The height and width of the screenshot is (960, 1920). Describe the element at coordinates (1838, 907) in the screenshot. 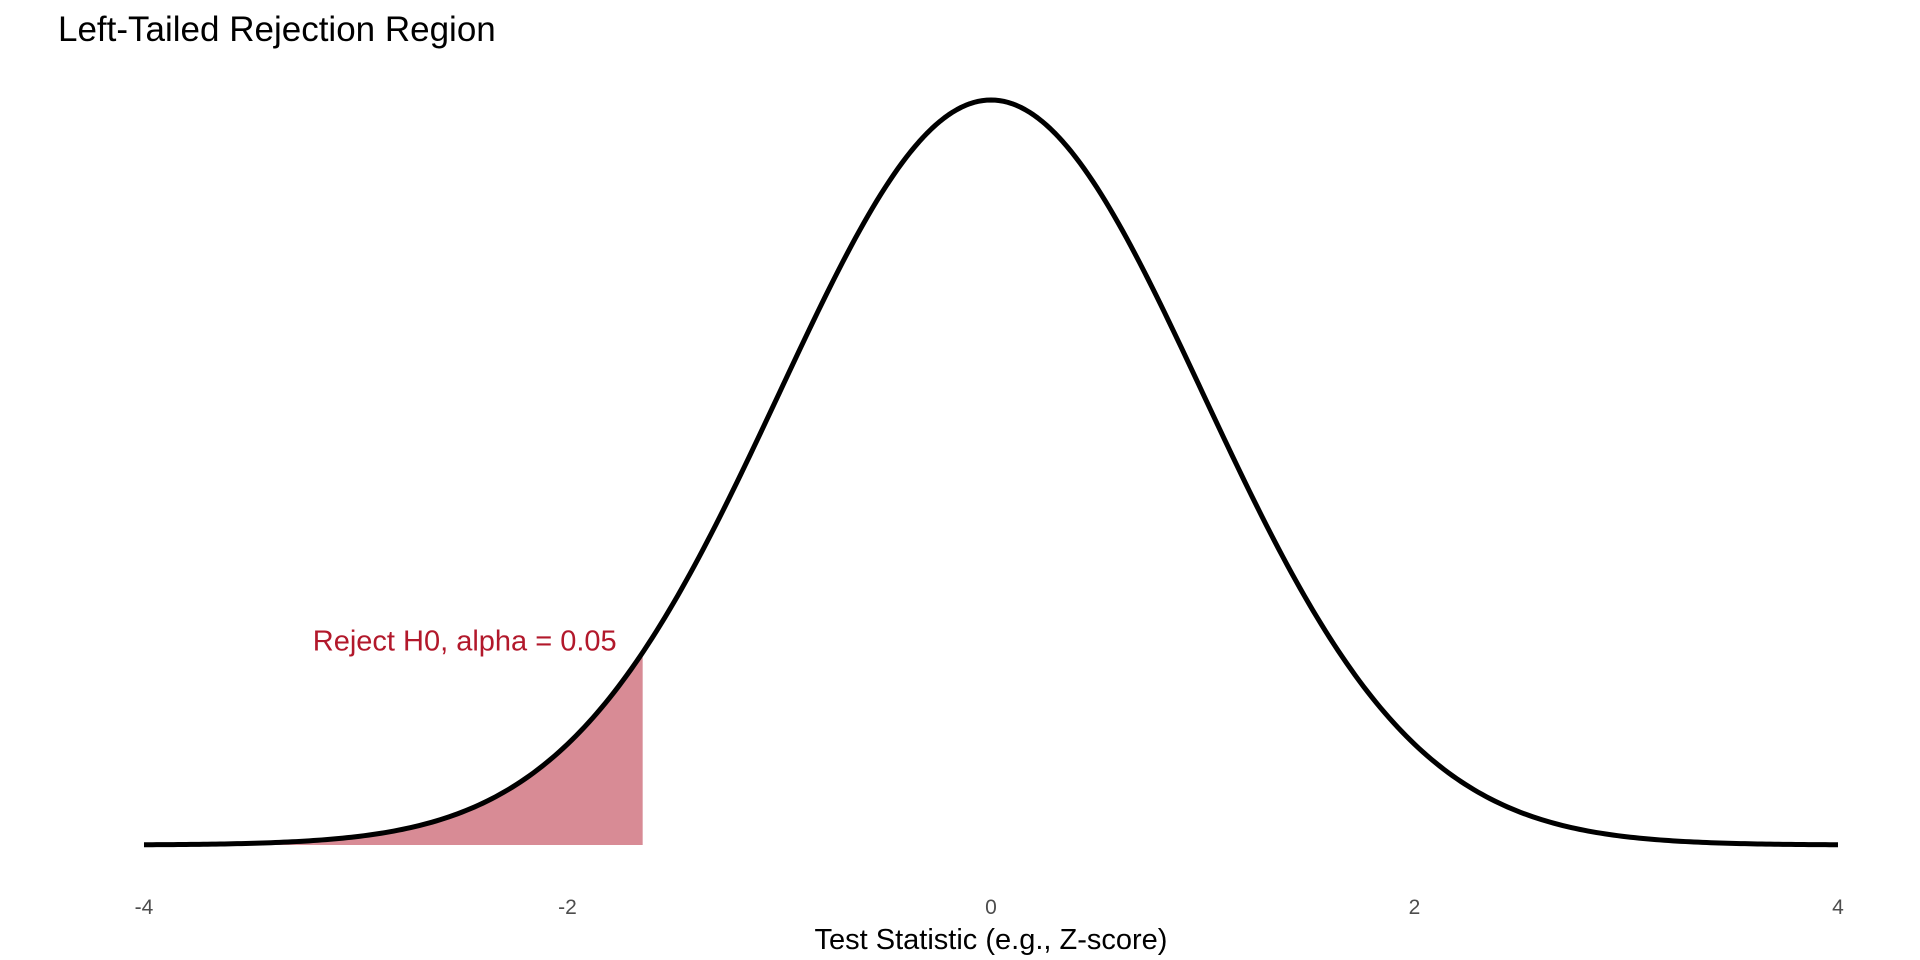

I see `x-tick-label: 4` at that location.